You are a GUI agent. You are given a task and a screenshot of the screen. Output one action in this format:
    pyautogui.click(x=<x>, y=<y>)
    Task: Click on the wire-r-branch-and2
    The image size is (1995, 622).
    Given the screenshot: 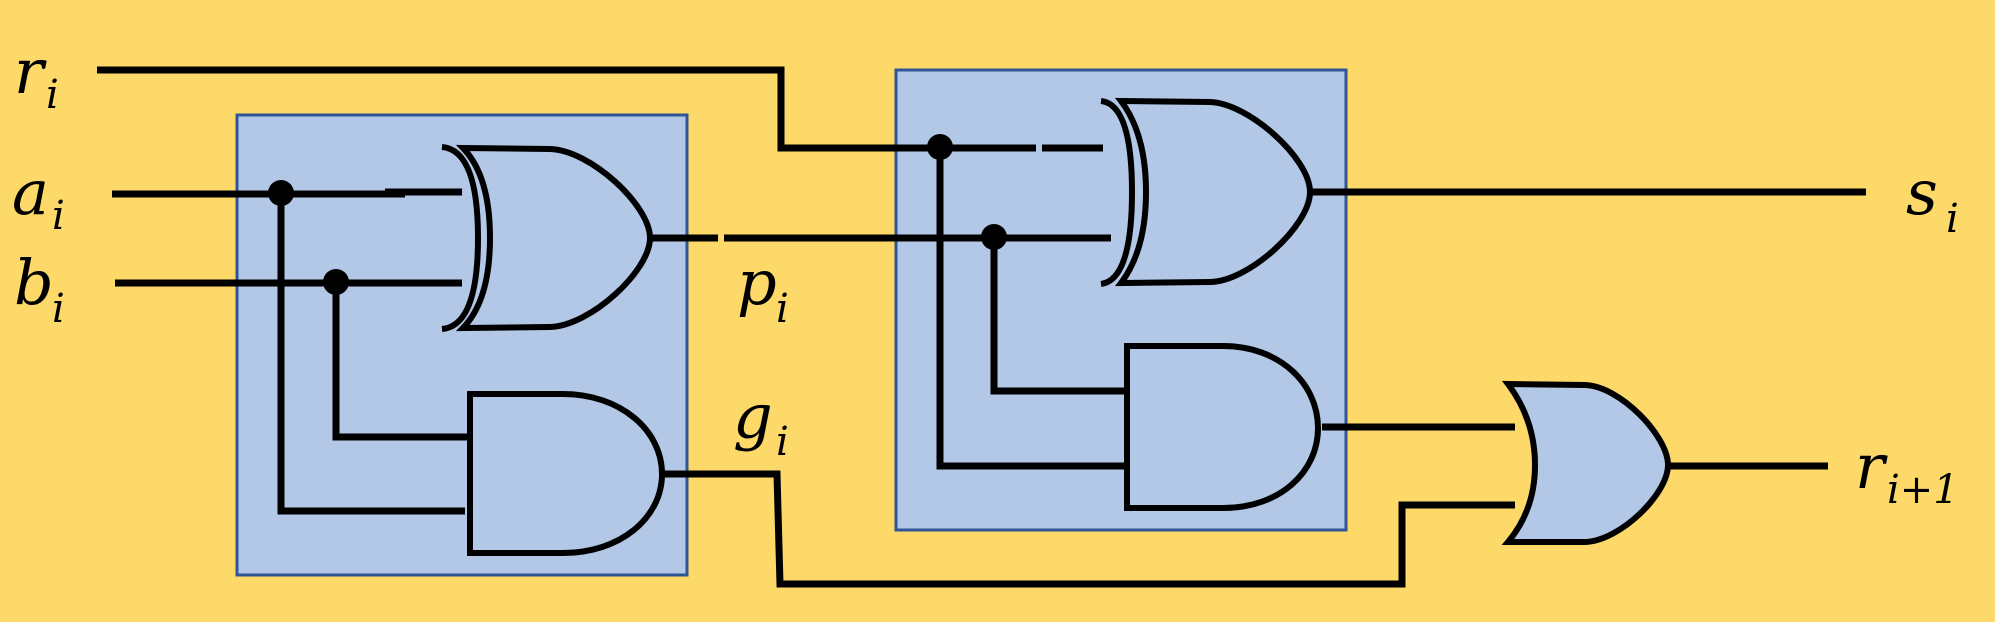 What is the action you would take?
    pyautogui.click(x=1031, y=309)
    